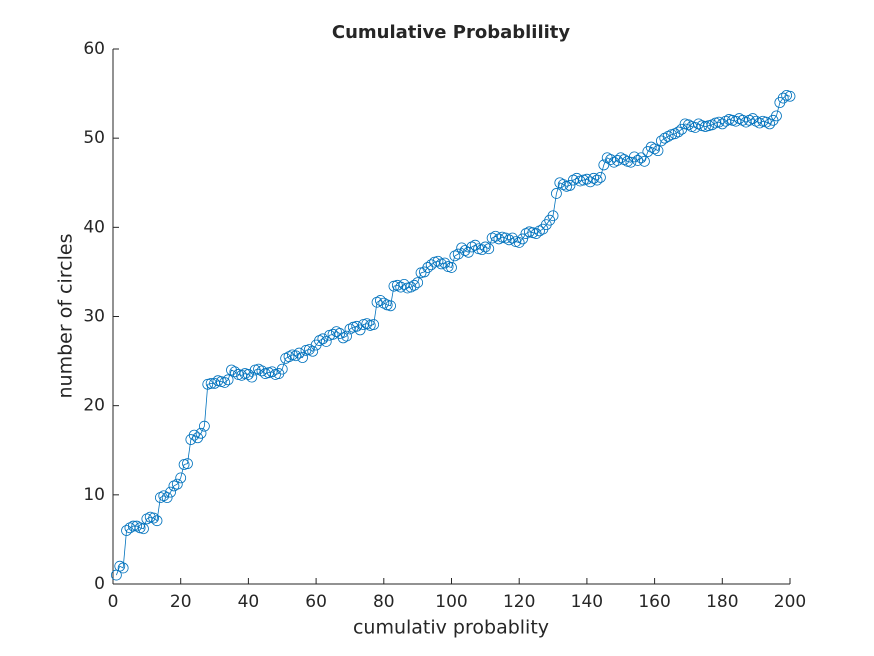 Image resolution: width=874 pixels, height=656 pixels. What do you see at coordinates (94, 227) in the screenshot?
I see `y-tick-label: 40` at bounding box center [94, 227].